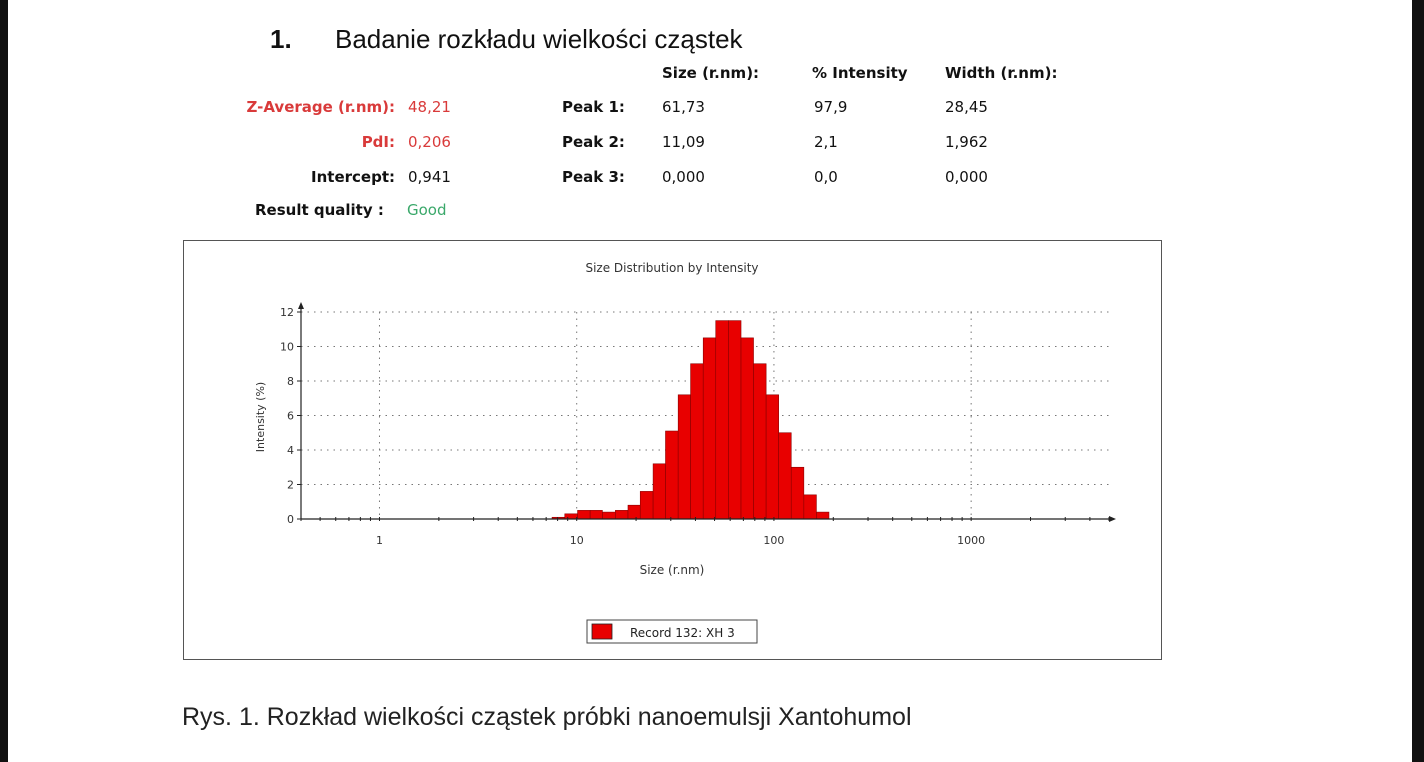  I want to click on section-title: Badanie rozkładu wielkości cząstek, so click(539, 39).